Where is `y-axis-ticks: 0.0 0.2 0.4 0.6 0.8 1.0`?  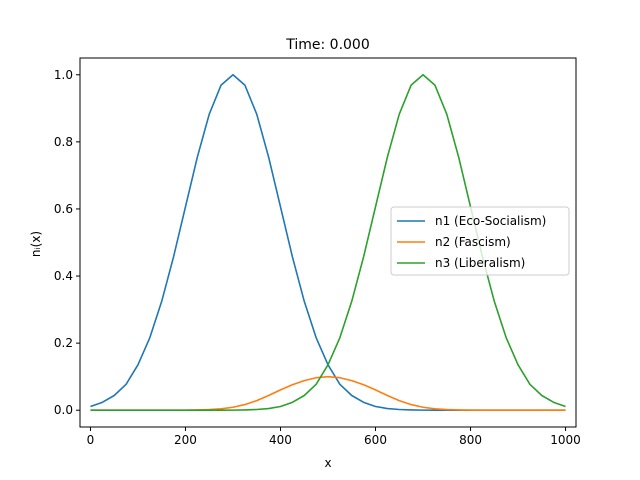 y-axis-ticks: 0.0 0.2 0.4 0.6 0.8 1.0 is located at coordinates (67, 242).